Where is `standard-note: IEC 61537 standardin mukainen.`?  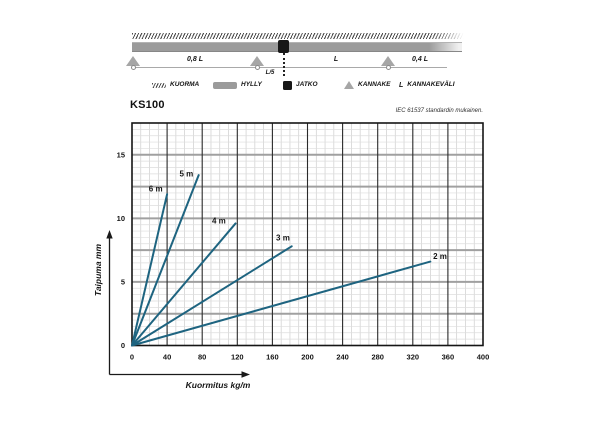
standard-note: IEC 61537 standardin mukainen. is located at coordinates (439, 111).